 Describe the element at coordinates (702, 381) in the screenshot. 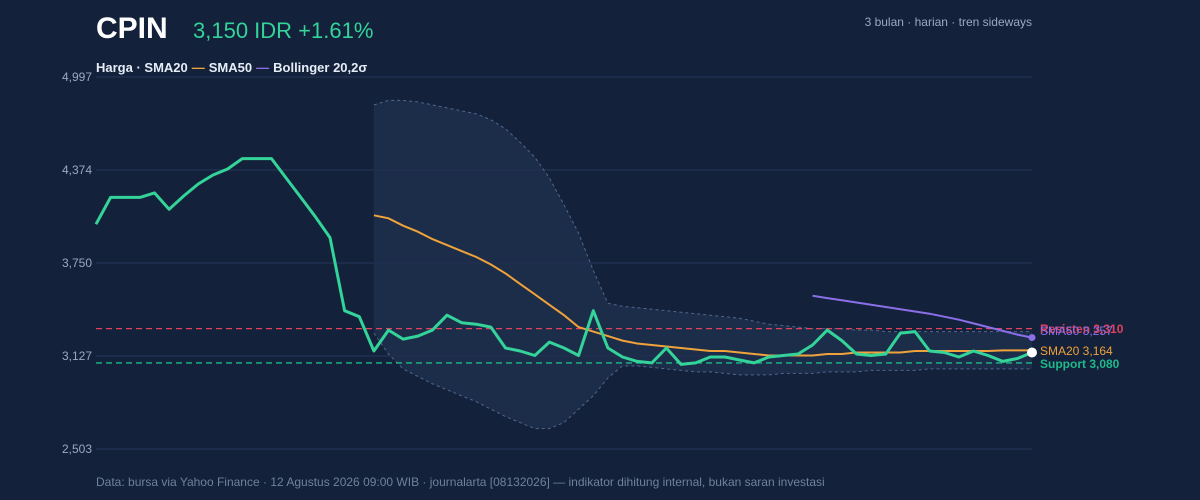

I see `bollinger-lower-line` at that location.